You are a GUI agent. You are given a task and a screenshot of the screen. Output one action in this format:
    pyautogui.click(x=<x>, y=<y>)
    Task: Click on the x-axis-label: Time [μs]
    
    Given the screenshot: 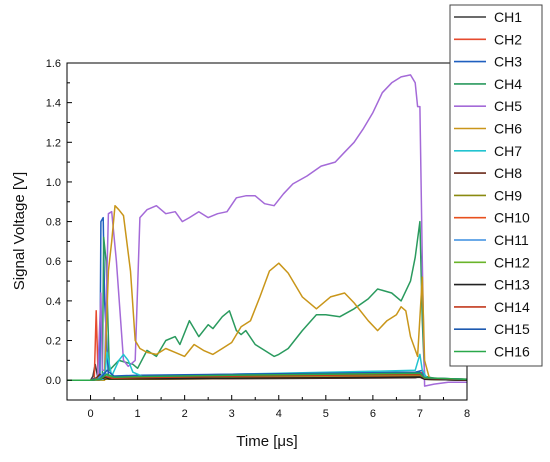 What is the action you would take?
    pyautogui.click(x=266, y=441)
    